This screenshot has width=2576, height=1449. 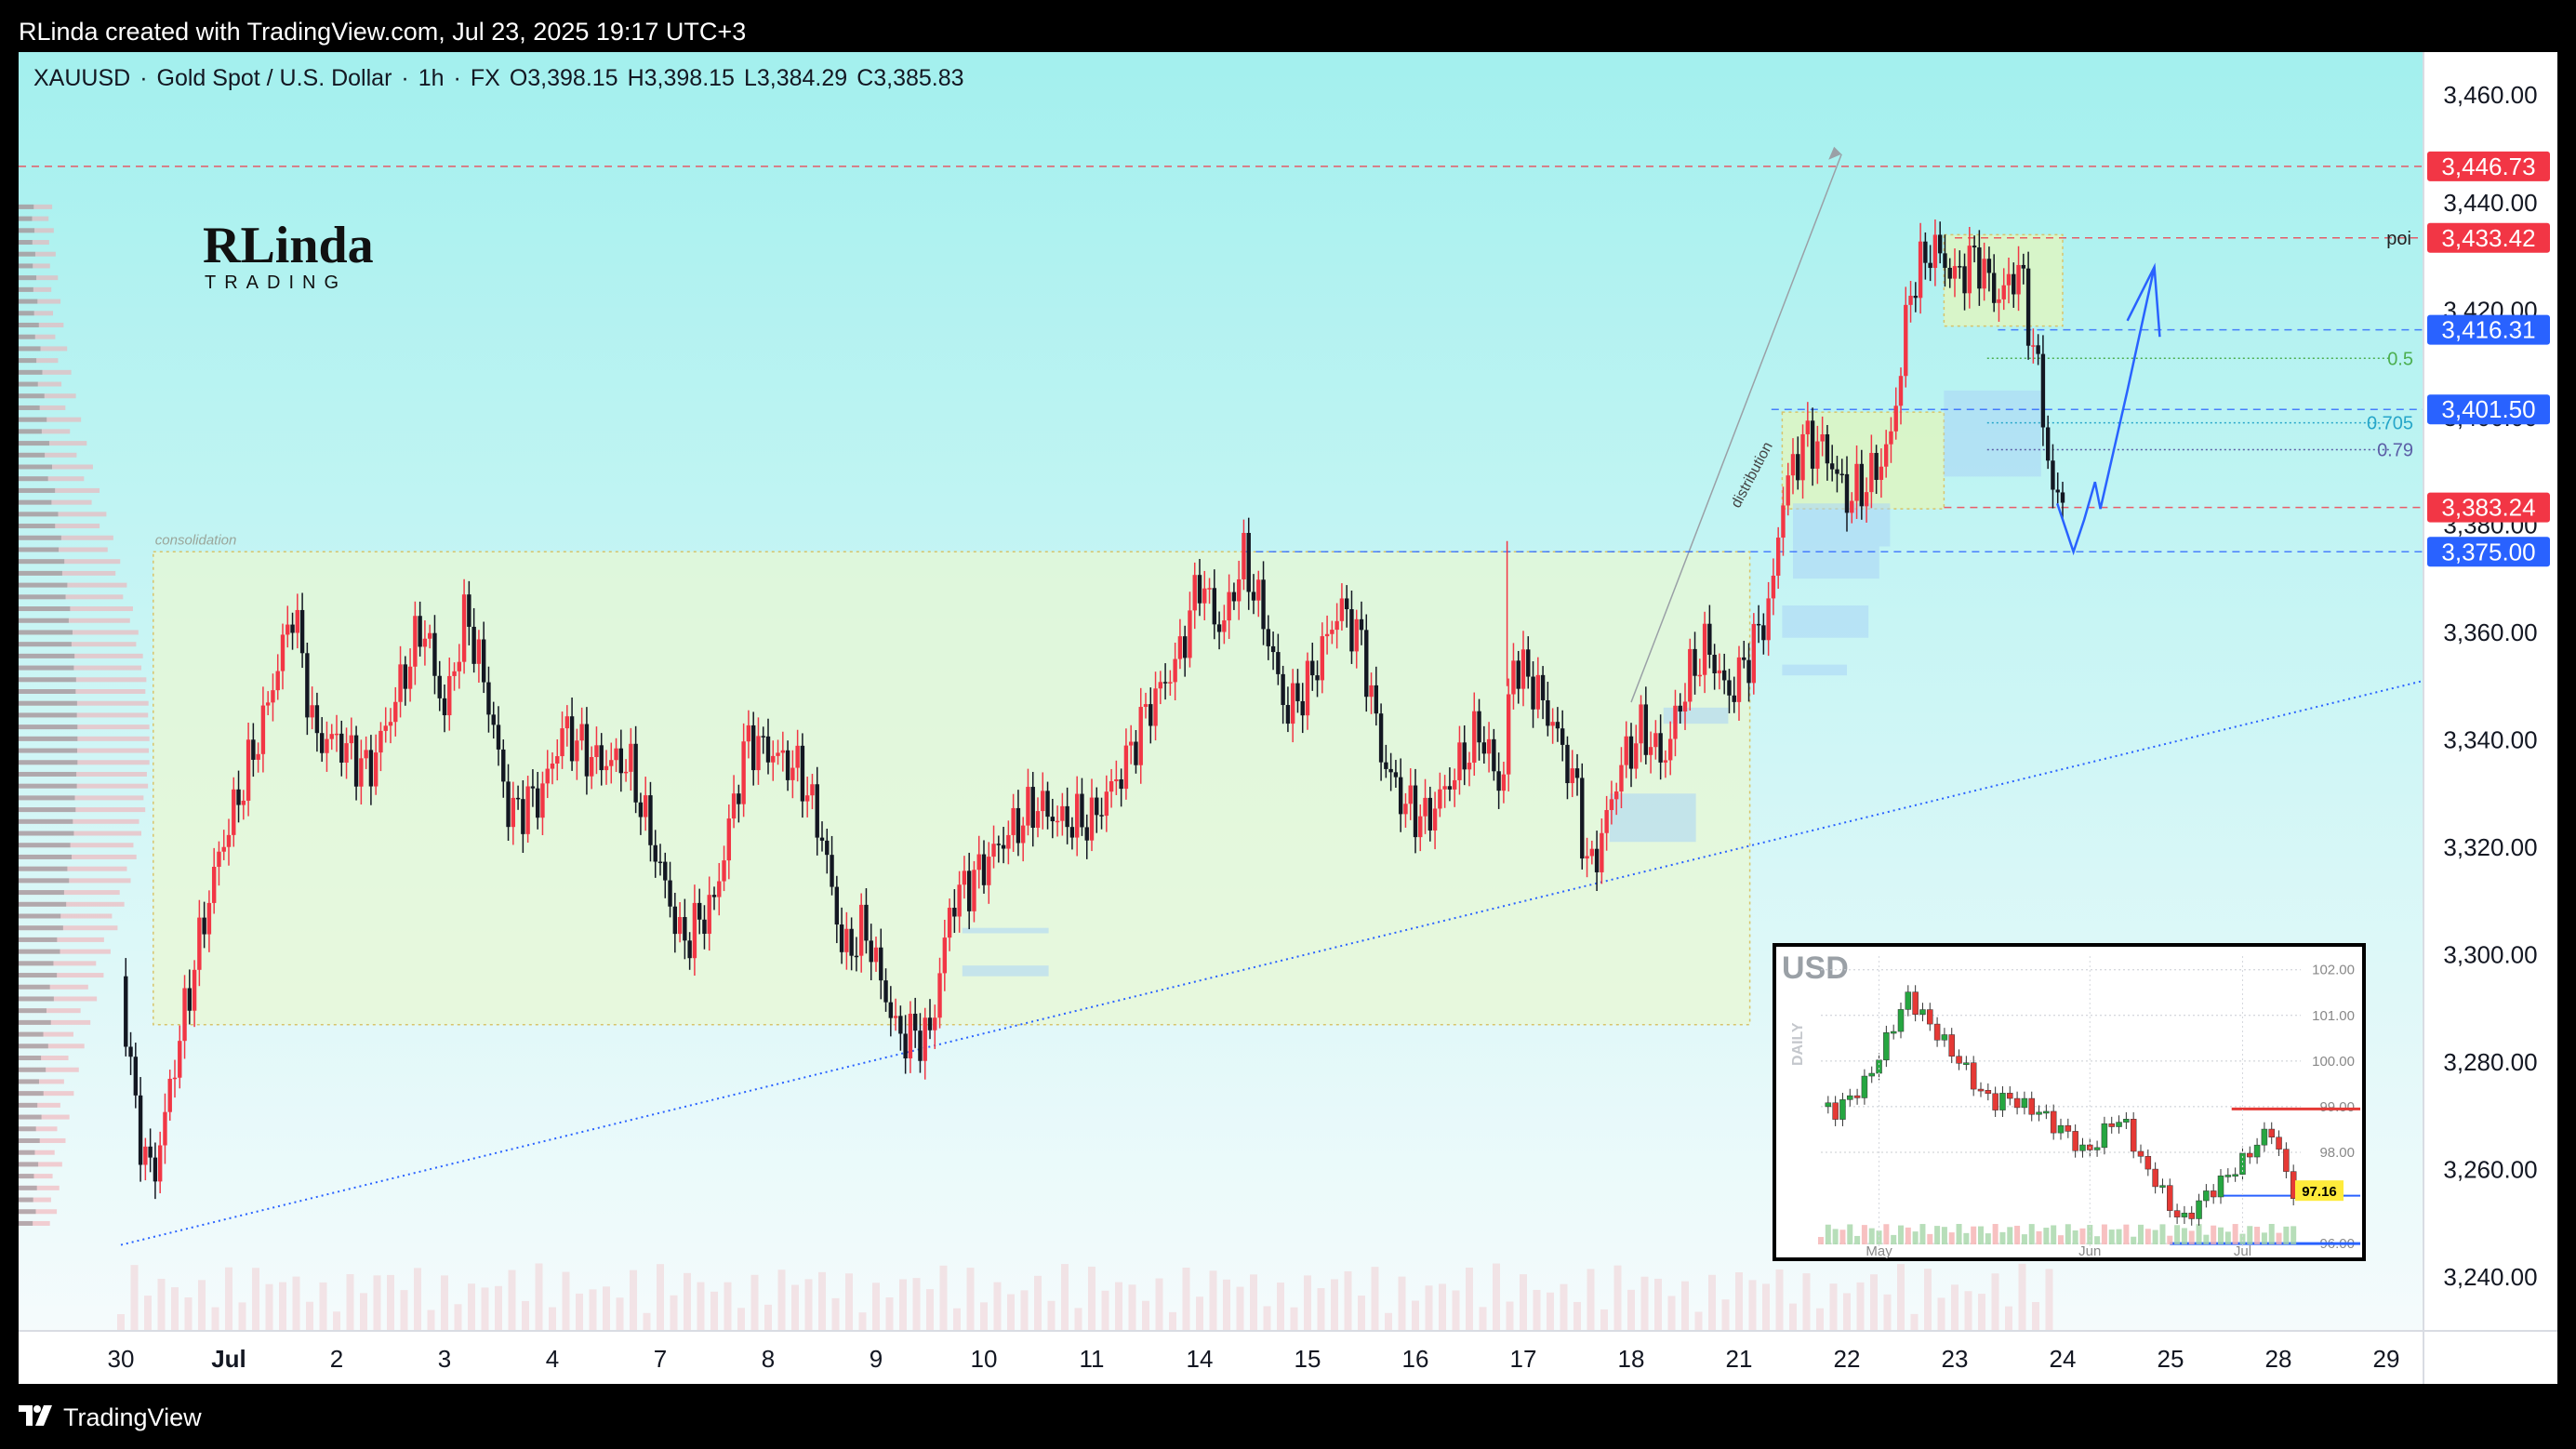 I want to click on price-level-badge-label: 3,401.50, so click(x=2488, y=409).